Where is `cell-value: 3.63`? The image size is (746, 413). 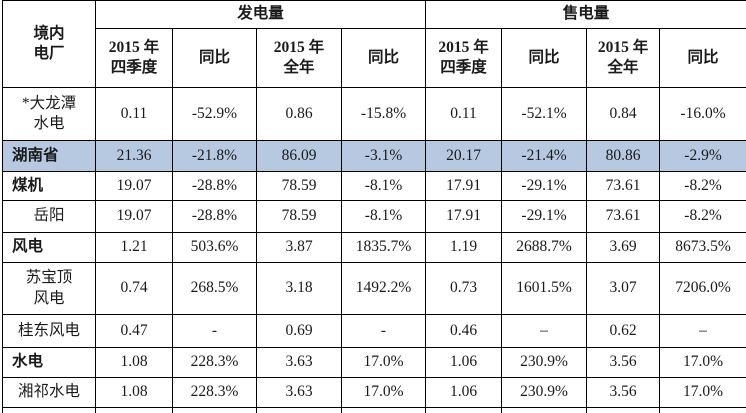 cell-value: 3.63 is located at coordinates (299, 362).